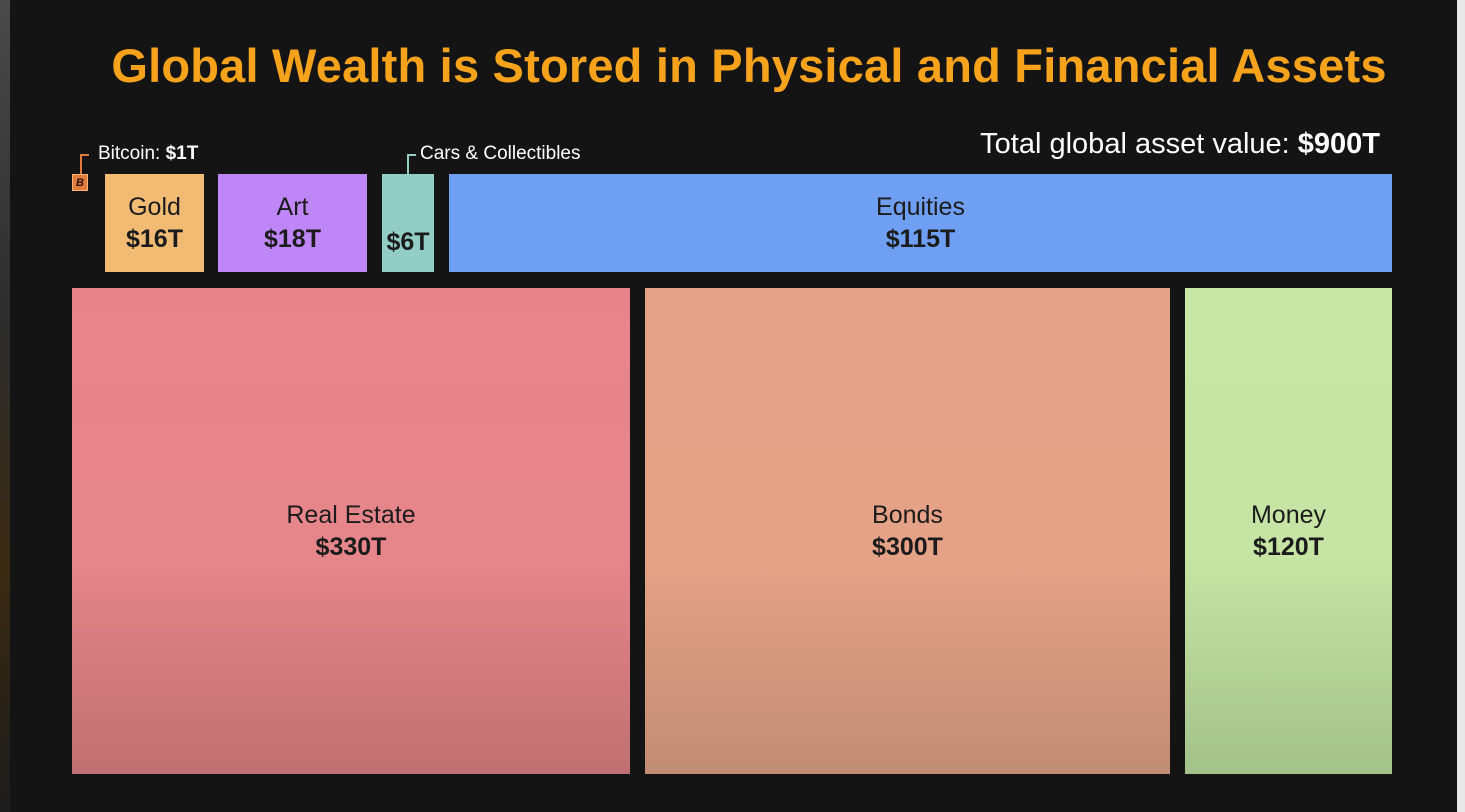 This screenshot has width=1465, height=812. What do you see at coordinates (292, 223) in the screenshot?
I see `tile-art: Art $18T` at bounding box center [292, 223].